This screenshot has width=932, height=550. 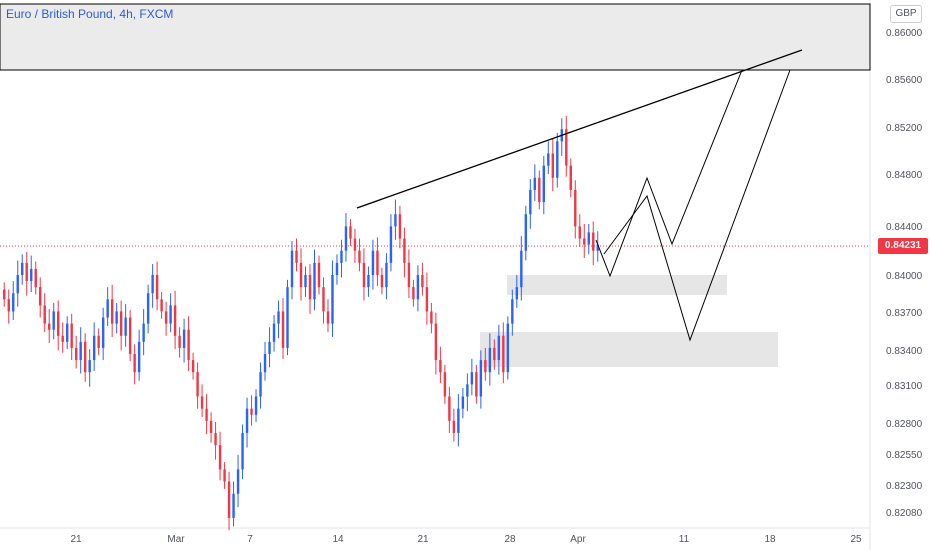 What do you see at coordinates (904, 386) in the screenshot?
I see `price-tick-label: 0.83100` at bounding box center [904, 386].